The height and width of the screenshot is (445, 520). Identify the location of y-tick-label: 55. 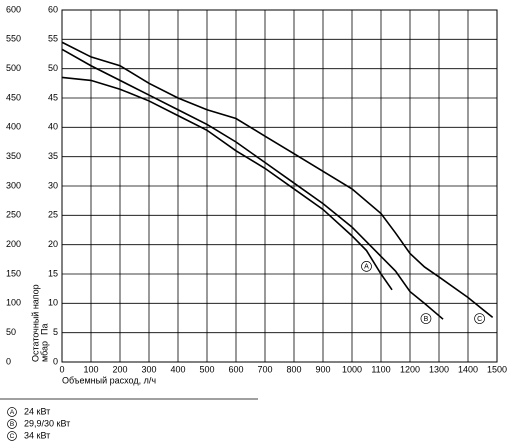
(53, 39).